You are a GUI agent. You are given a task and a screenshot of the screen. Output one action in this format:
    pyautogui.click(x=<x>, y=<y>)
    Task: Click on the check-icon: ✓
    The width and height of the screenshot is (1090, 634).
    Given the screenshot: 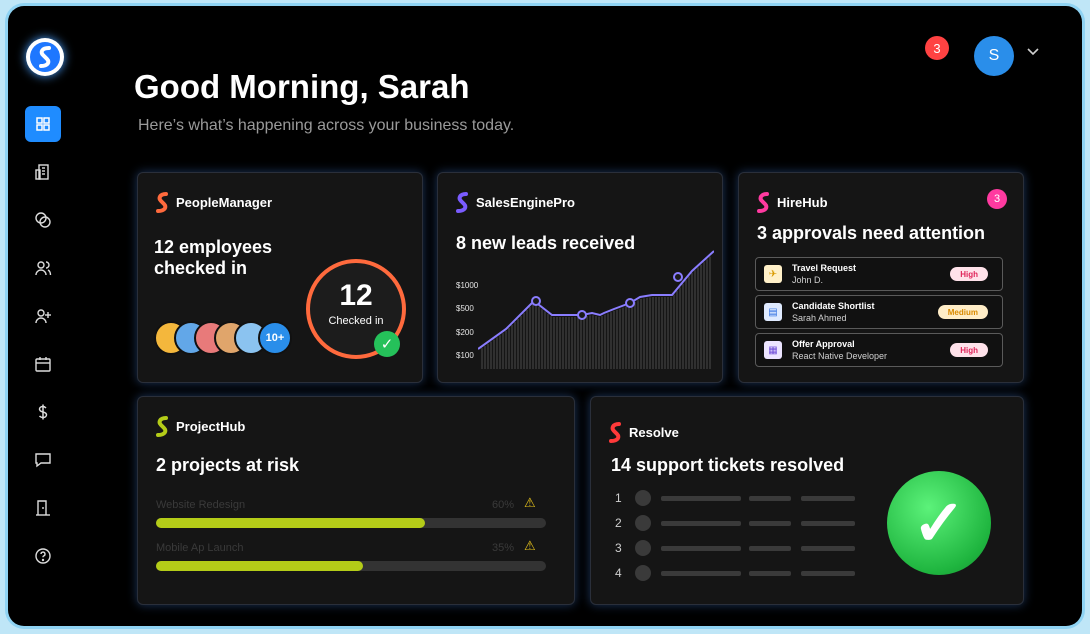 What is the action you would take?
    pyautogui.click(x=387, y=344)
    